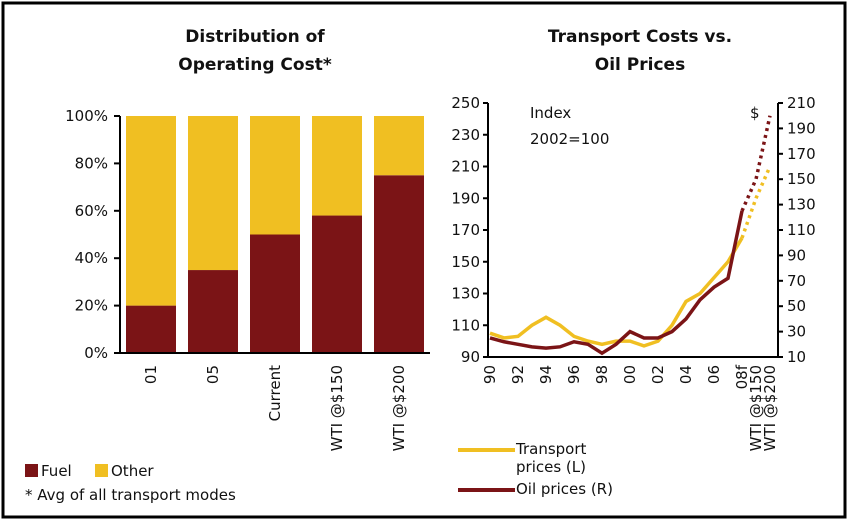 This screenshot has width=849, height=523. Describe the element at coordinates (56, 471) in the screenshot. I see `legend-label: Fuel` at that location.